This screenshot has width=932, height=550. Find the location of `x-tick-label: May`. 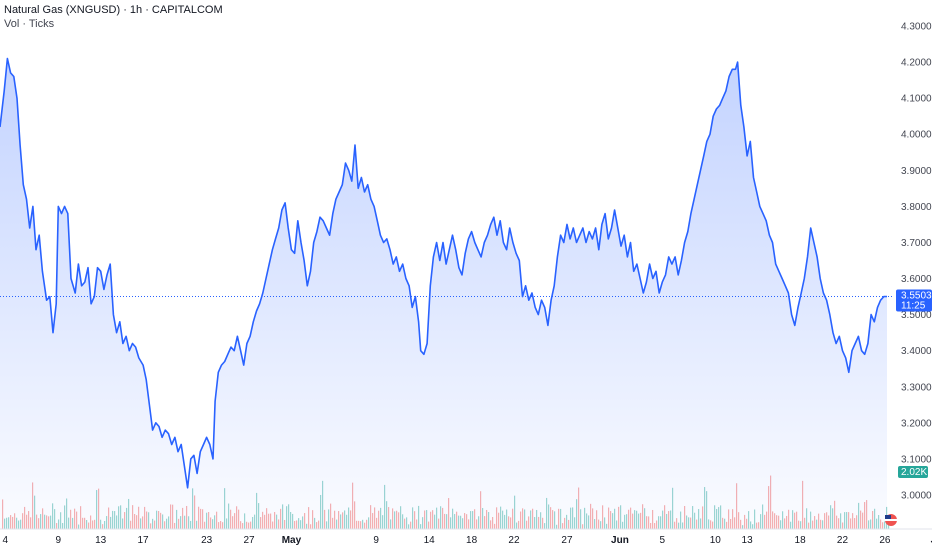

x-tick-label: May is located at coordinates (292, 540).